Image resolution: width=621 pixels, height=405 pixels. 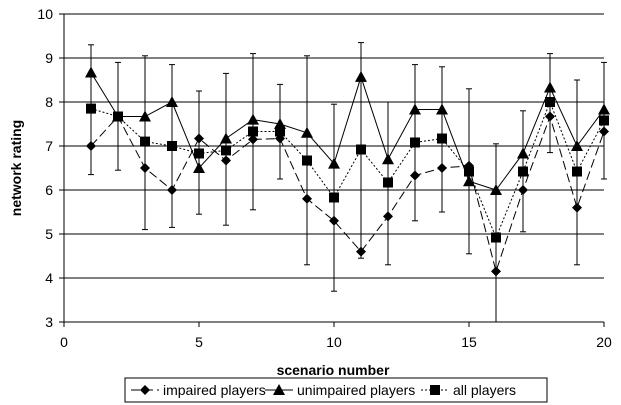 I want to click on legend-marker-unimpaired-players, so click(x=279, y=389).